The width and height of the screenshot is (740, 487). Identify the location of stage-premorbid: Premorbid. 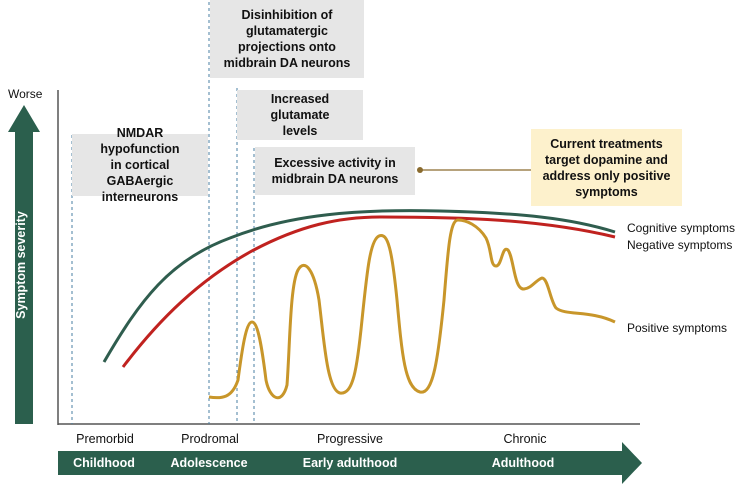
(105, 439).